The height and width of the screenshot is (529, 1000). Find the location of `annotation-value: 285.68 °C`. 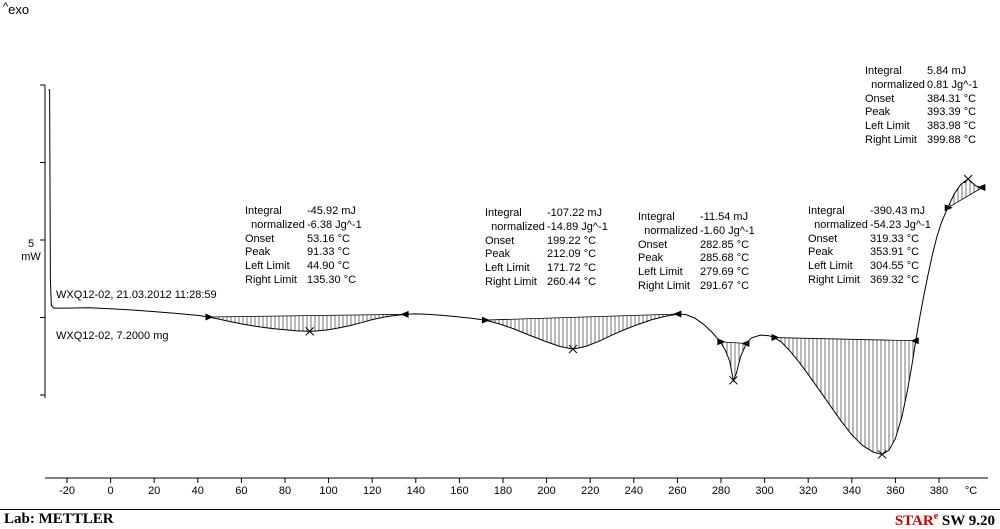

annotation-value: 285.68 °C is located at coordinates (725, 258).